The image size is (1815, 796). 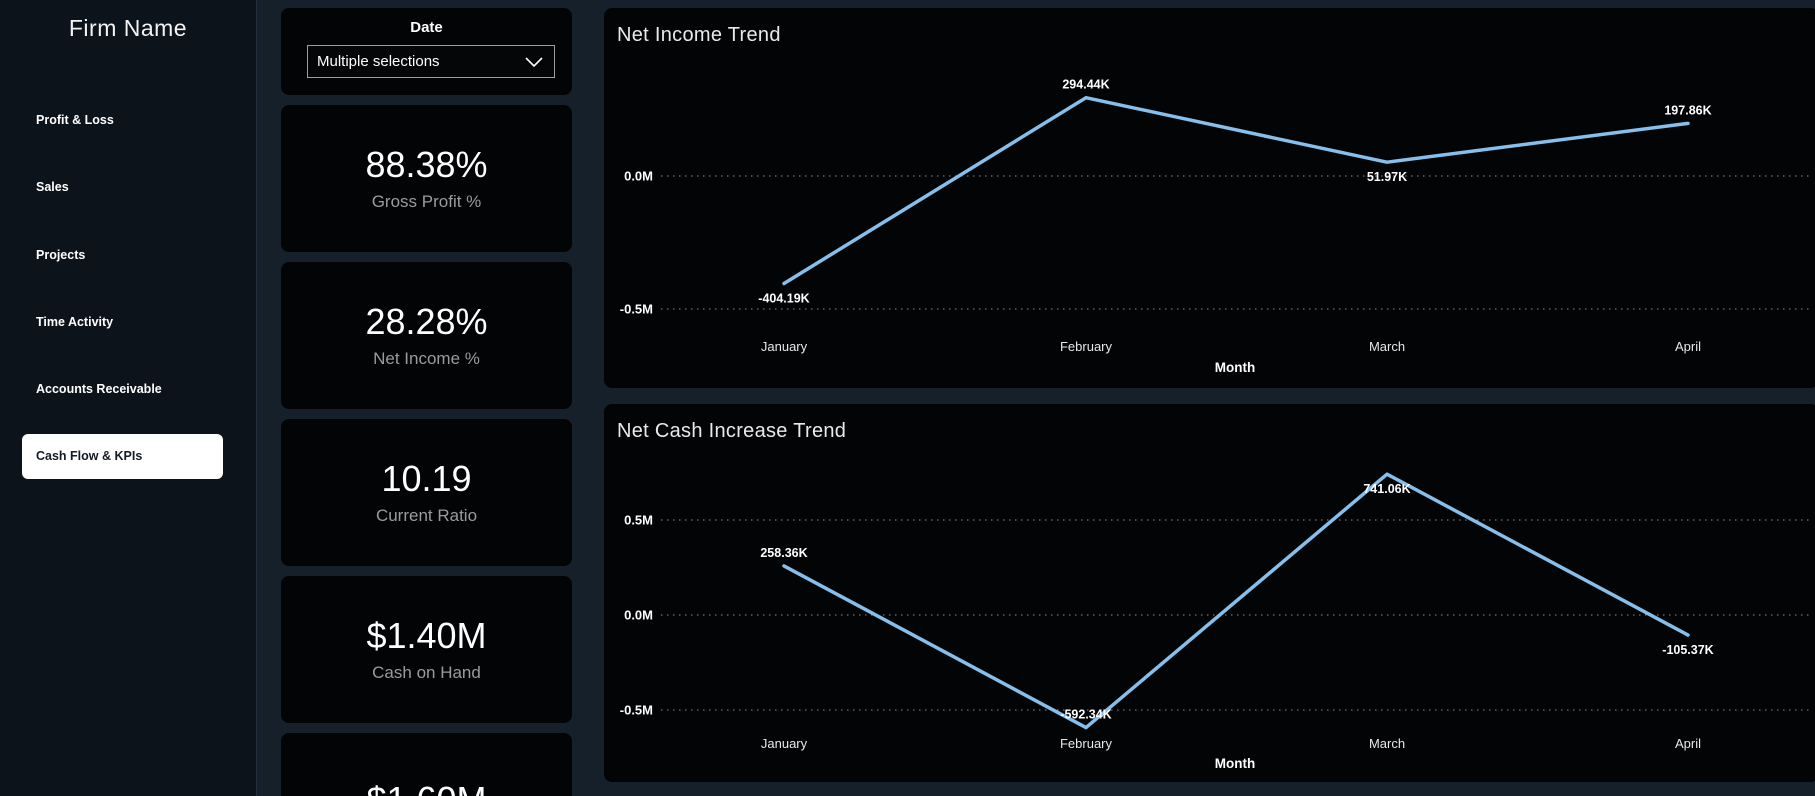 What do you see at coordinates (426, 788) in the screenshot?
I see `kpi-value: $1.60M` at bounding box center [426, 788].